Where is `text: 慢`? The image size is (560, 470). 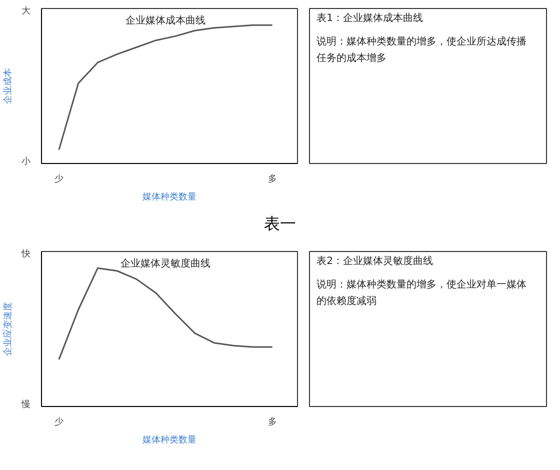
text: 慢 is located at coordinates (25, 404).